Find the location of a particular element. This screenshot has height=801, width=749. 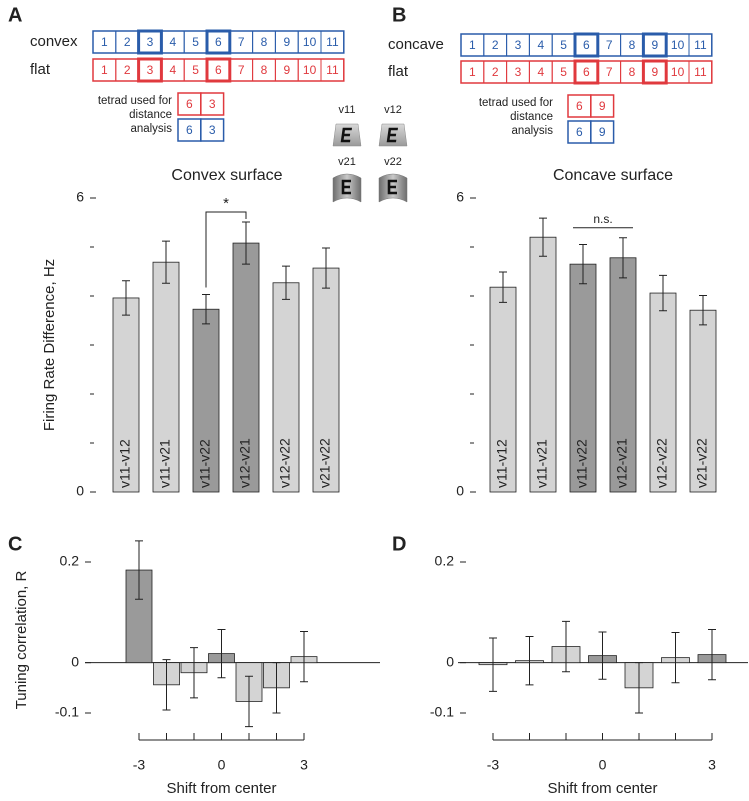

panel-label: A is located at coordinates (15, 15).